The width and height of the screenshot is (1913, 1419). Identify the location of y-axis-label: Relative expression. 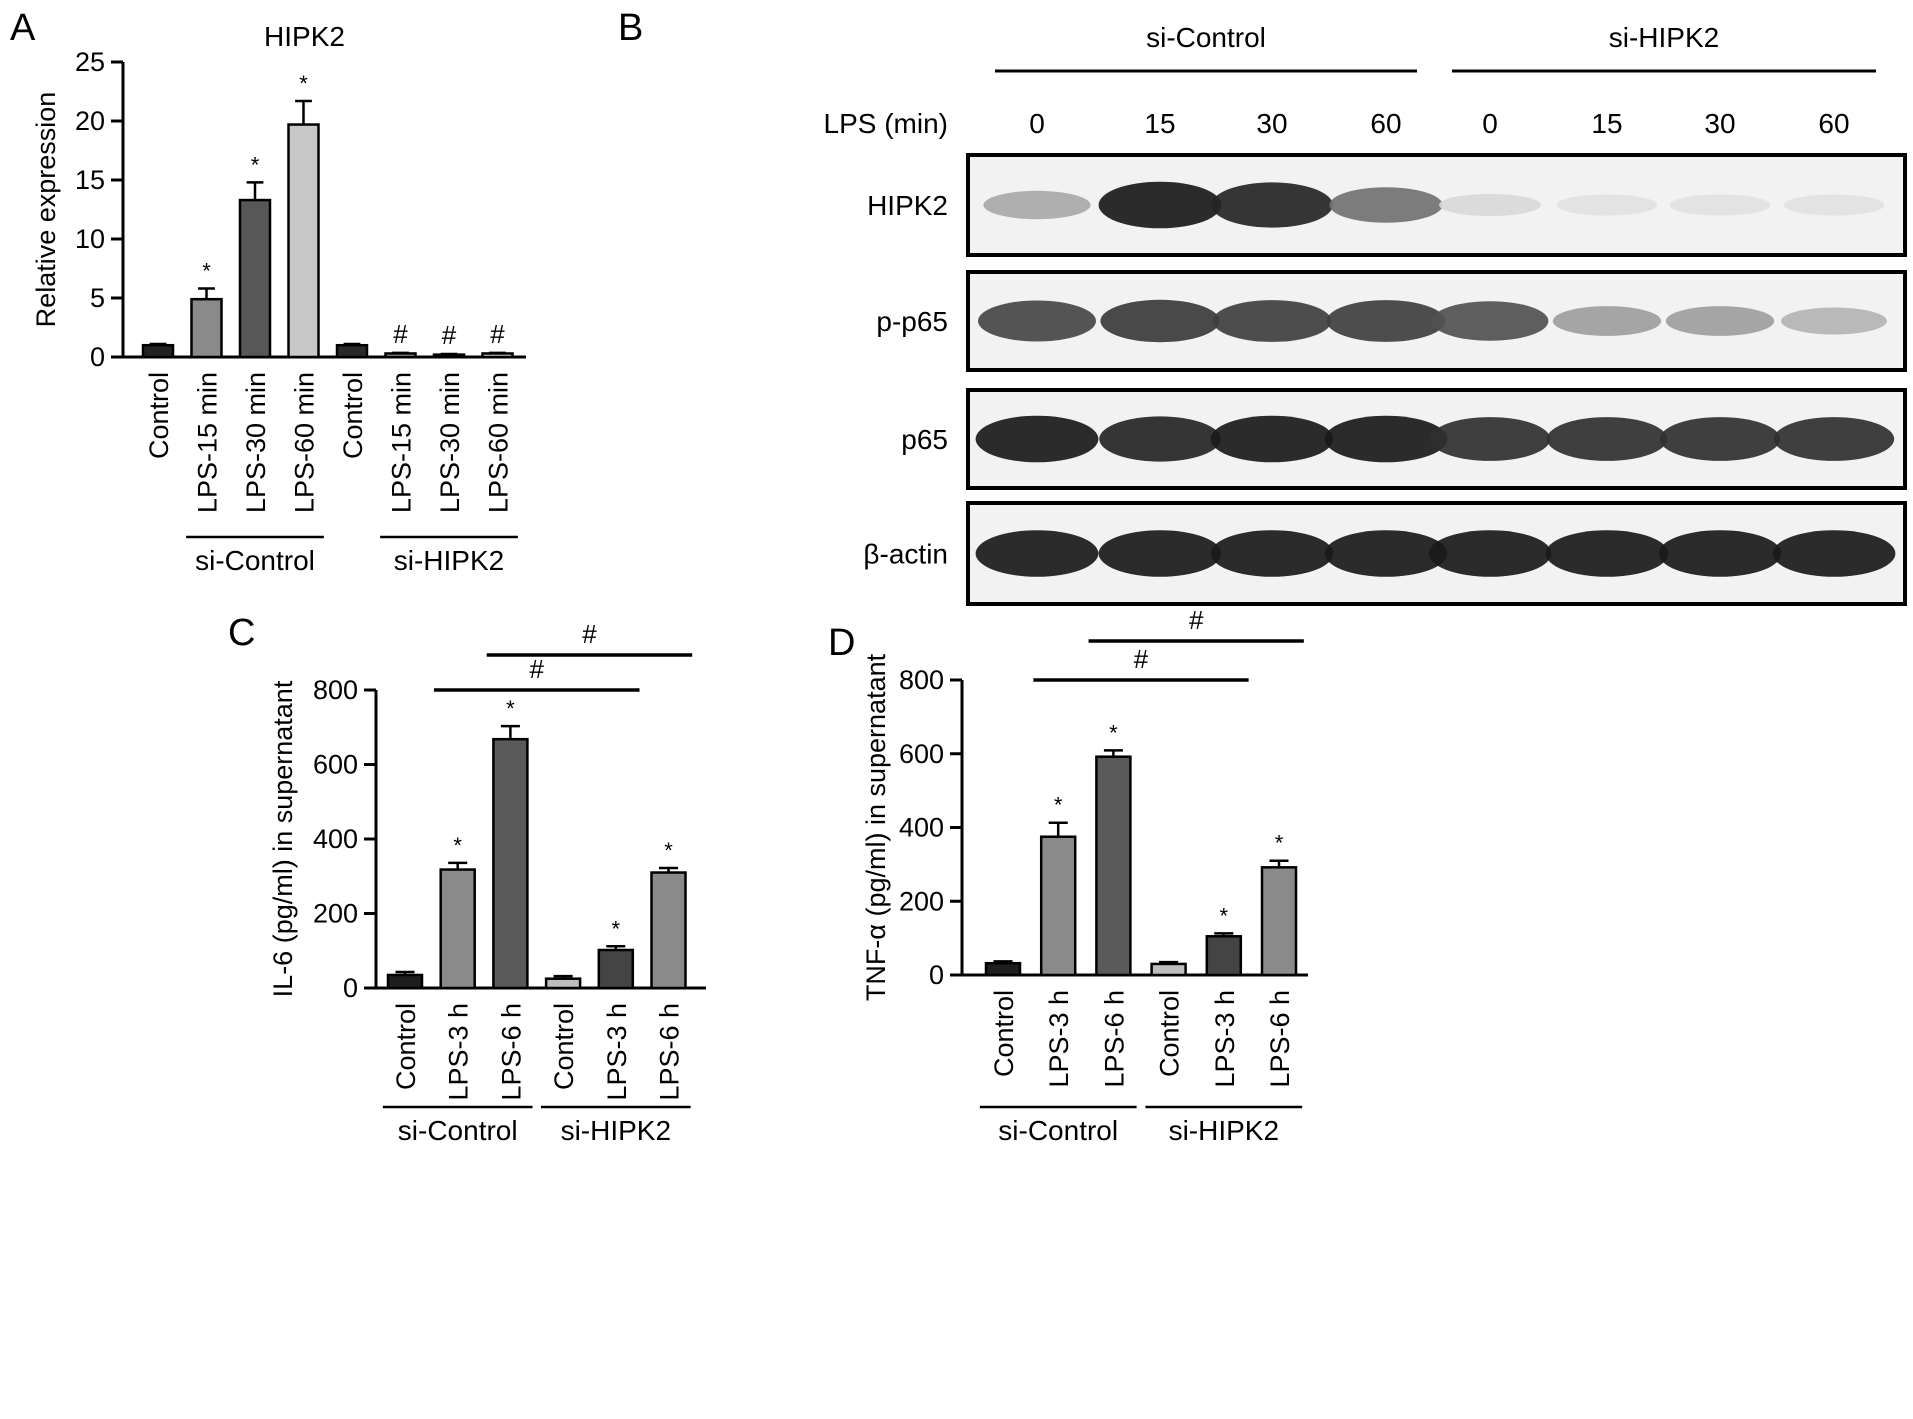
(46, 210).